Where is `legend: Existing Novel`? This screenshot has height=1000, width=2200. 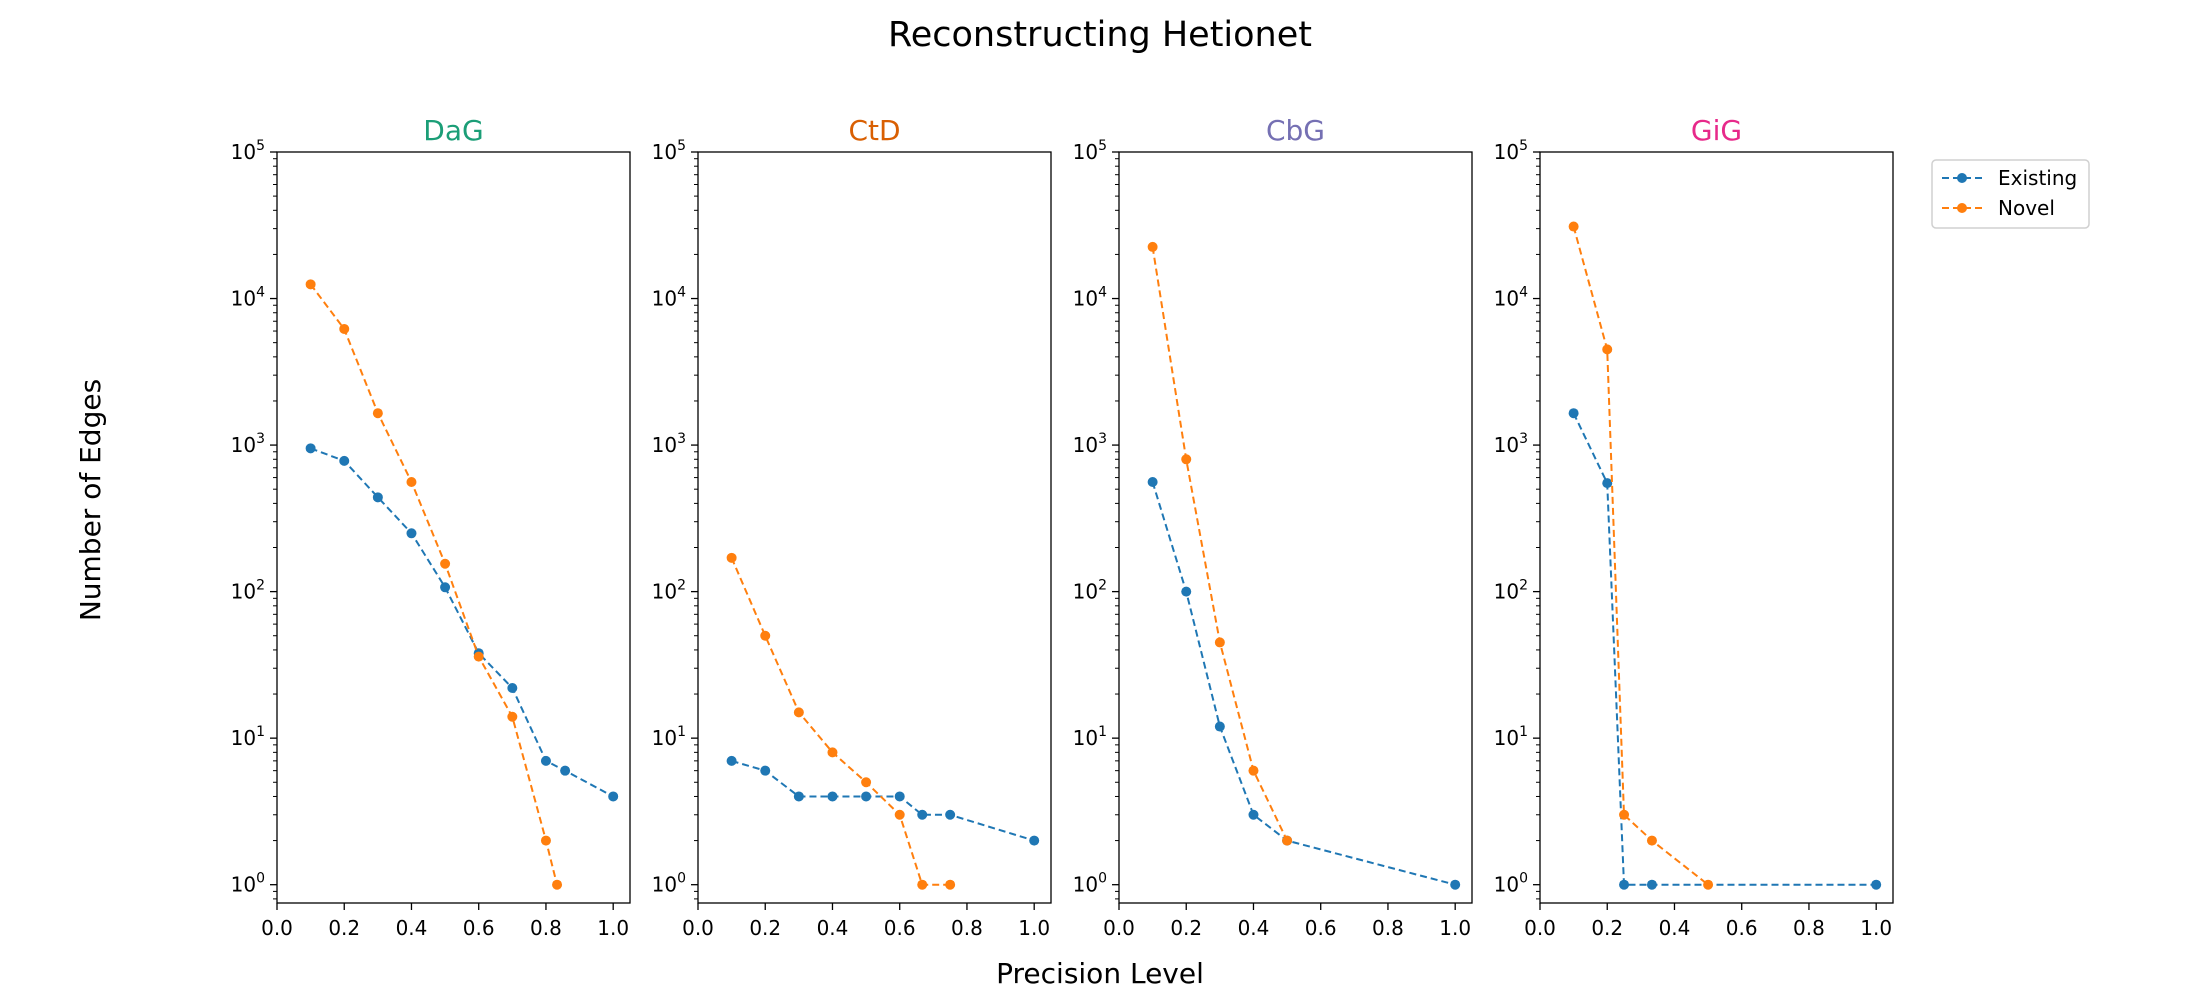
legend: Existing Novel is located at coordinates (2010, 194).